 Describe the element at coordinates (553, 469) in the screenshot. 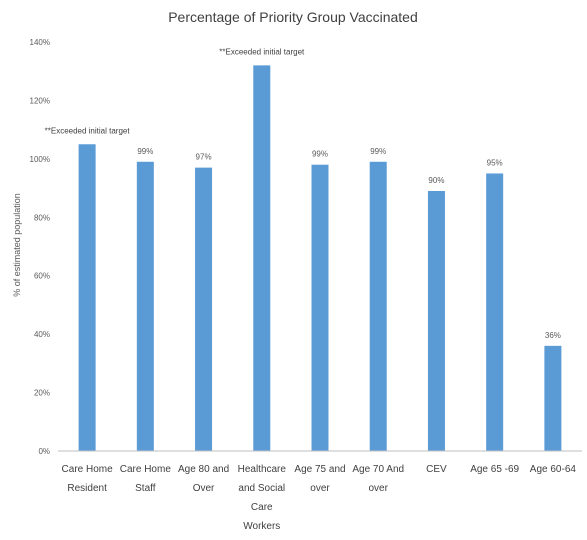

I see `category-label: Age 60-64` at that location.